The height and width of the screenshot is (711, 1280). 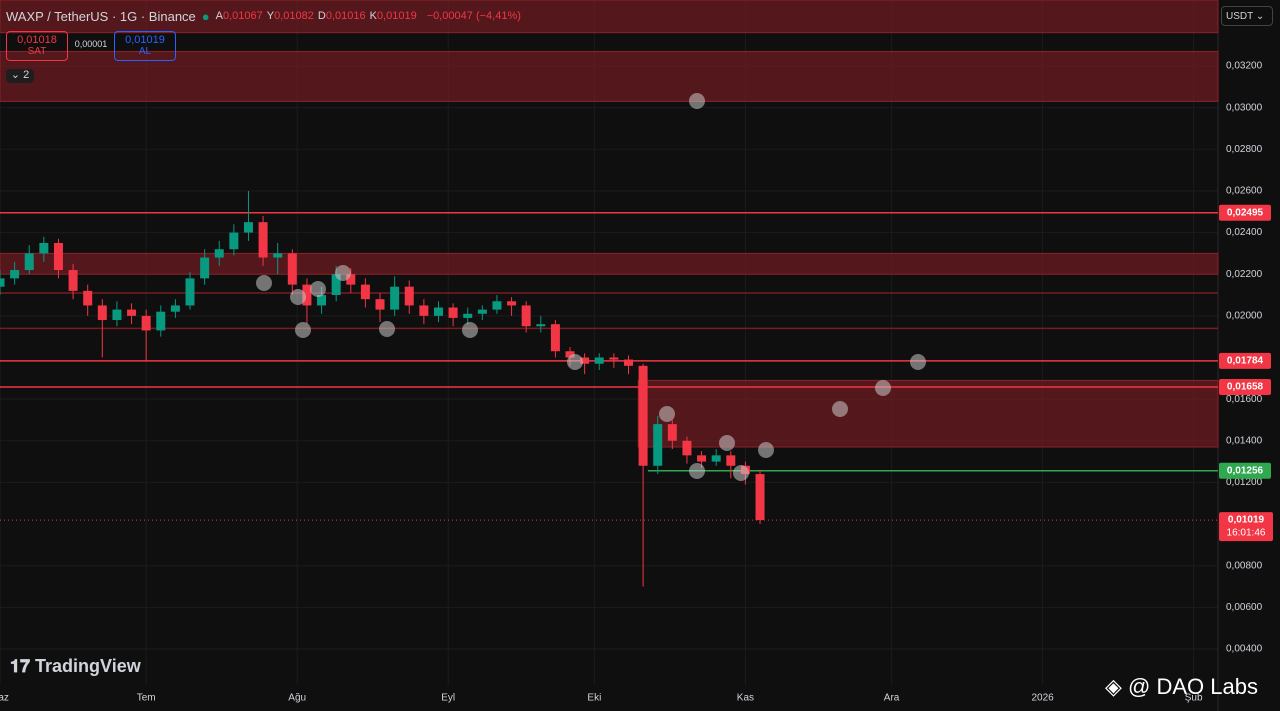 What do you see at coordinates (1244, 482) in the screenshot?
I see `y-tick-label: 0,01200` at bounding box center [1244, 482].